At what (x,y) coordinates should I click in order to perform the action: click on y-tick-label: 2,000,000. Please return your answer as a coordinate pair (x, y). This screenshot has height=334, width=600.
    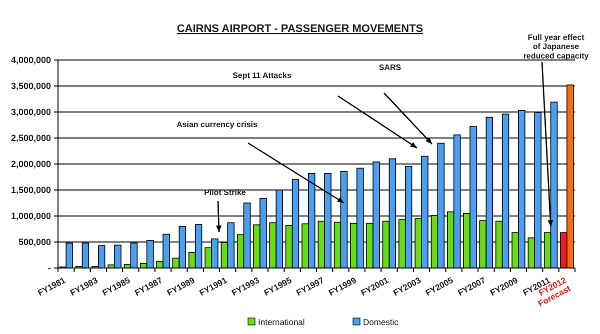
    Looking at the image, I should click on (30, 164).